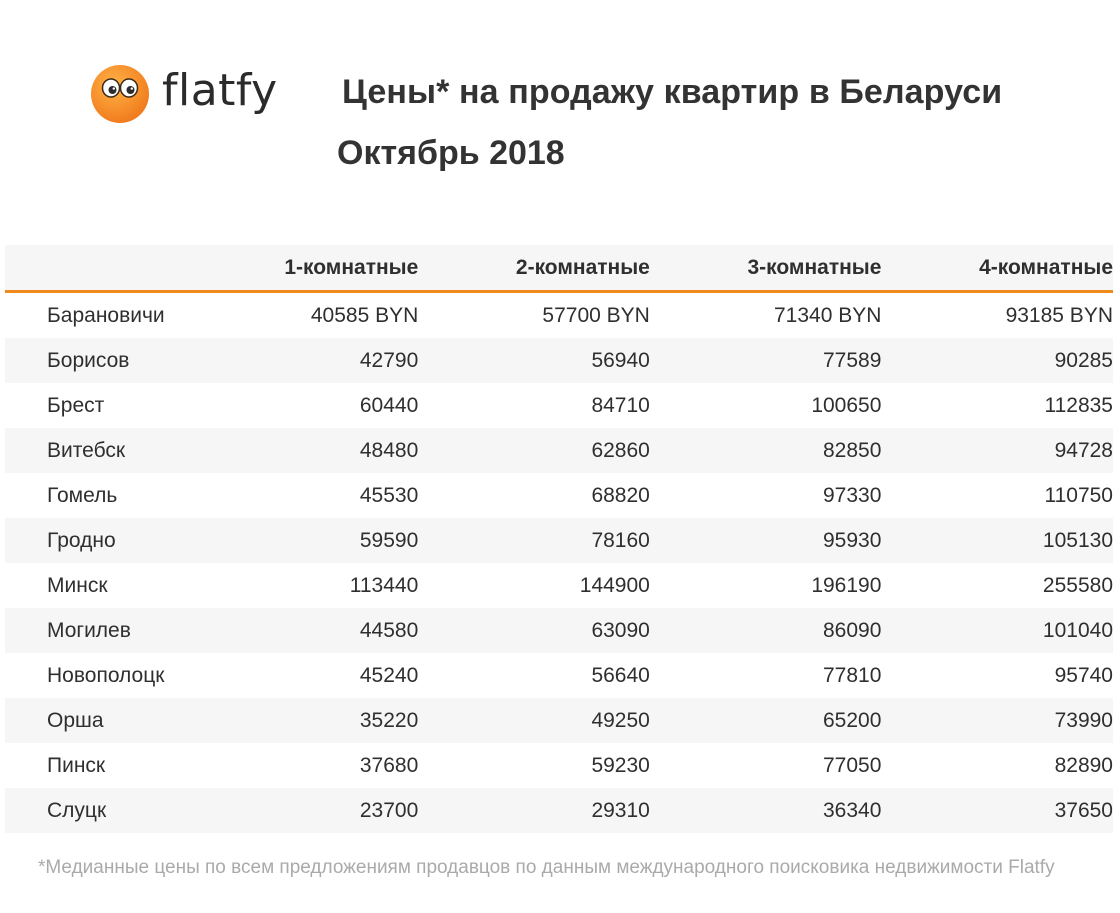 Image resolution: width=1120 pixels, height=913 pixels. What do you see at coordinates (96, 269) in the screenshot?
I see `column-header-city` at bounding box center [96, 269].